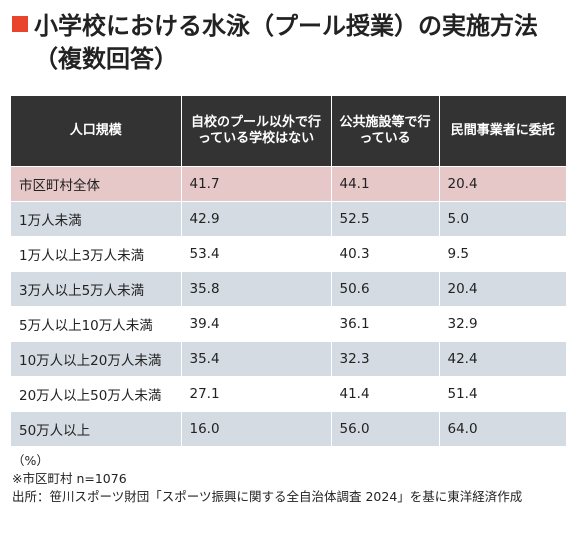 The height and width of the screenshot is (544, 570). What do you see at coordinates (385, 219) in the screenshot?
I see `cell-value: 52.5` at bounding box center [385, 219].